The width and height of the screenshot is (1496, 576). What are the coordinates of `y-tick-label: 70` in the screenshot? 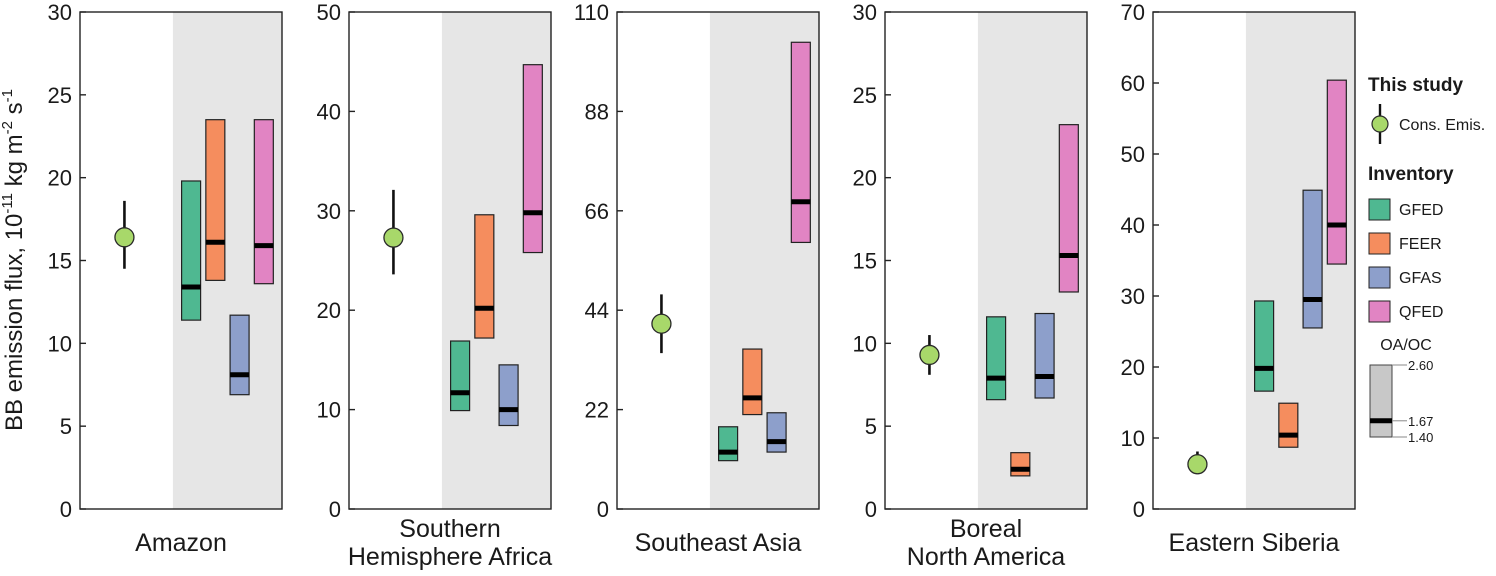 It's located at (1133, 12).